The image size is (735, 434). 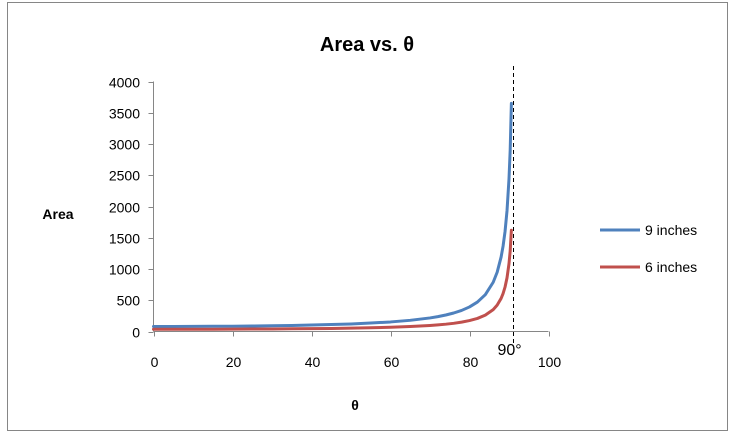 What do you see at coordinates (313, 362) in the screenshot?
I see `x-tick-label: 40` at bounding box center [313, 362].